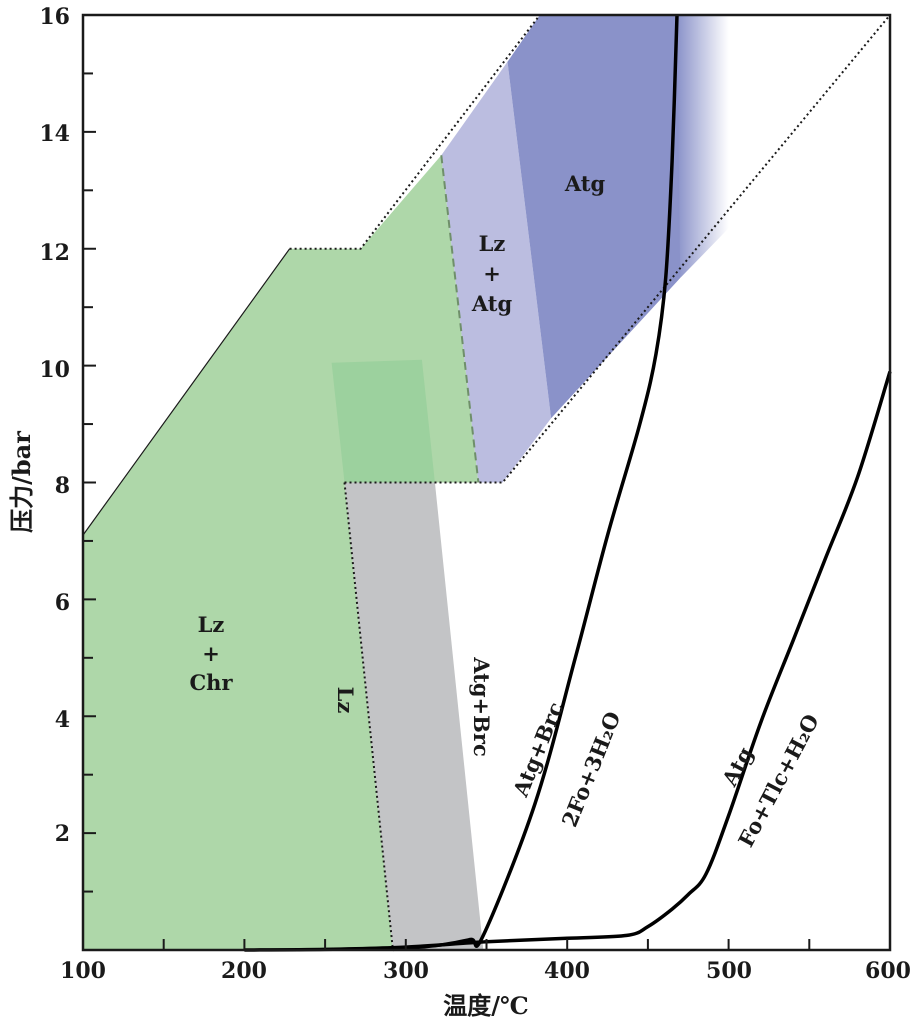  What do you see at coordinates (406, 971) in the screenshot?
I see `x-tick-label: 300` at bounding box center [406, 971].